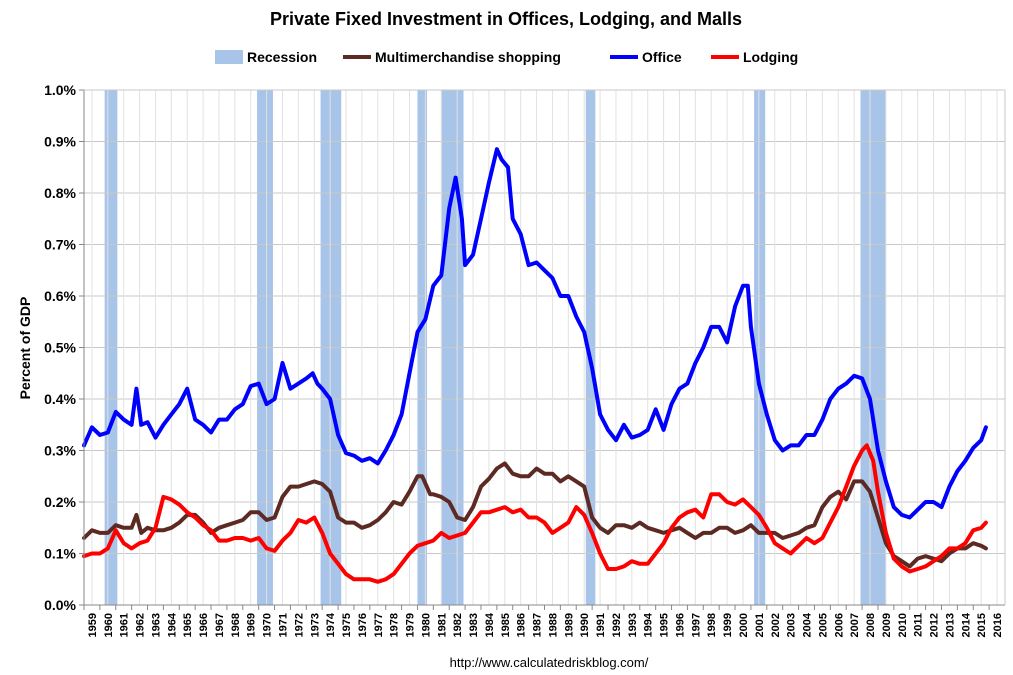 The image size is (1013, 675). What do you see at coordinates (268, 625) in the screenshot?
I see `x-tick-label-1970: 1970` at bounding box center [268, 625].